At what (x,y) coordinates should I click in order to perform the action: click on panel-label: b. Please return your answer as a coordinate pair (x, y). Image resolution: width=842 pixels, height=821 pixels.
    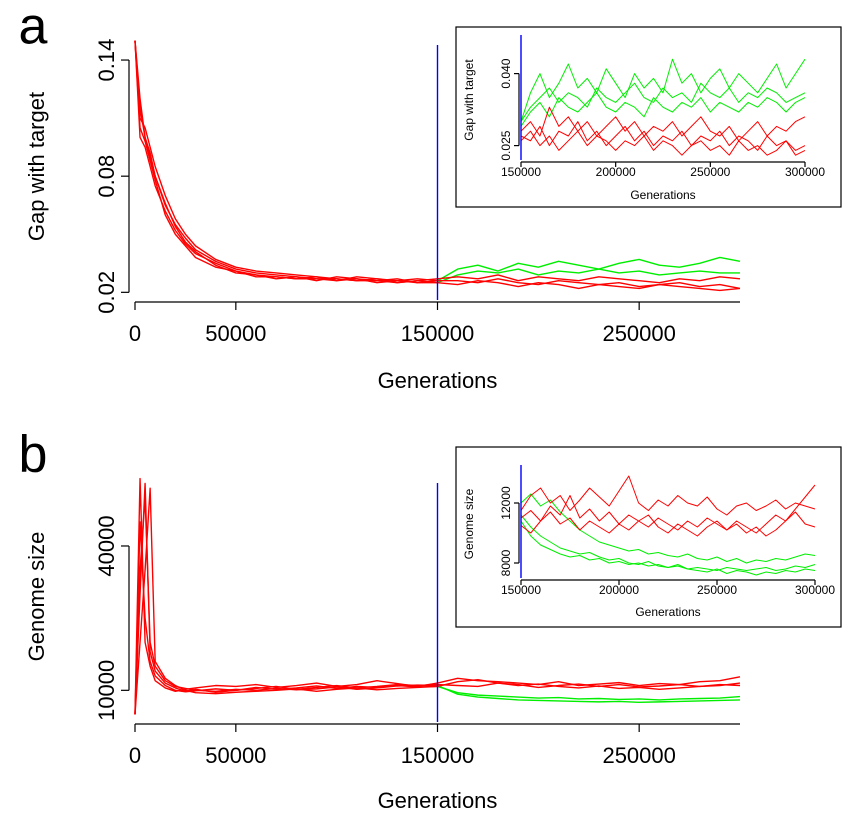
    Looking at the image, I should click on (33, 455).